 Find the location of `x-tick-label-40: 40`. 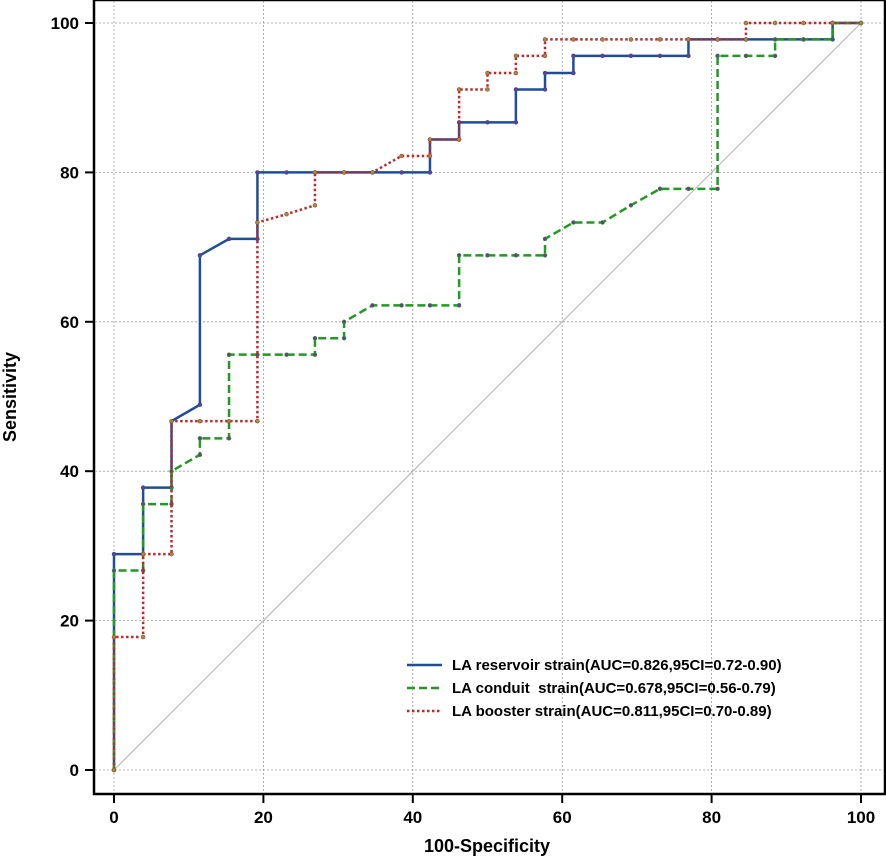

x-tick-label-40: 40 is located at coordinates (412, 817).